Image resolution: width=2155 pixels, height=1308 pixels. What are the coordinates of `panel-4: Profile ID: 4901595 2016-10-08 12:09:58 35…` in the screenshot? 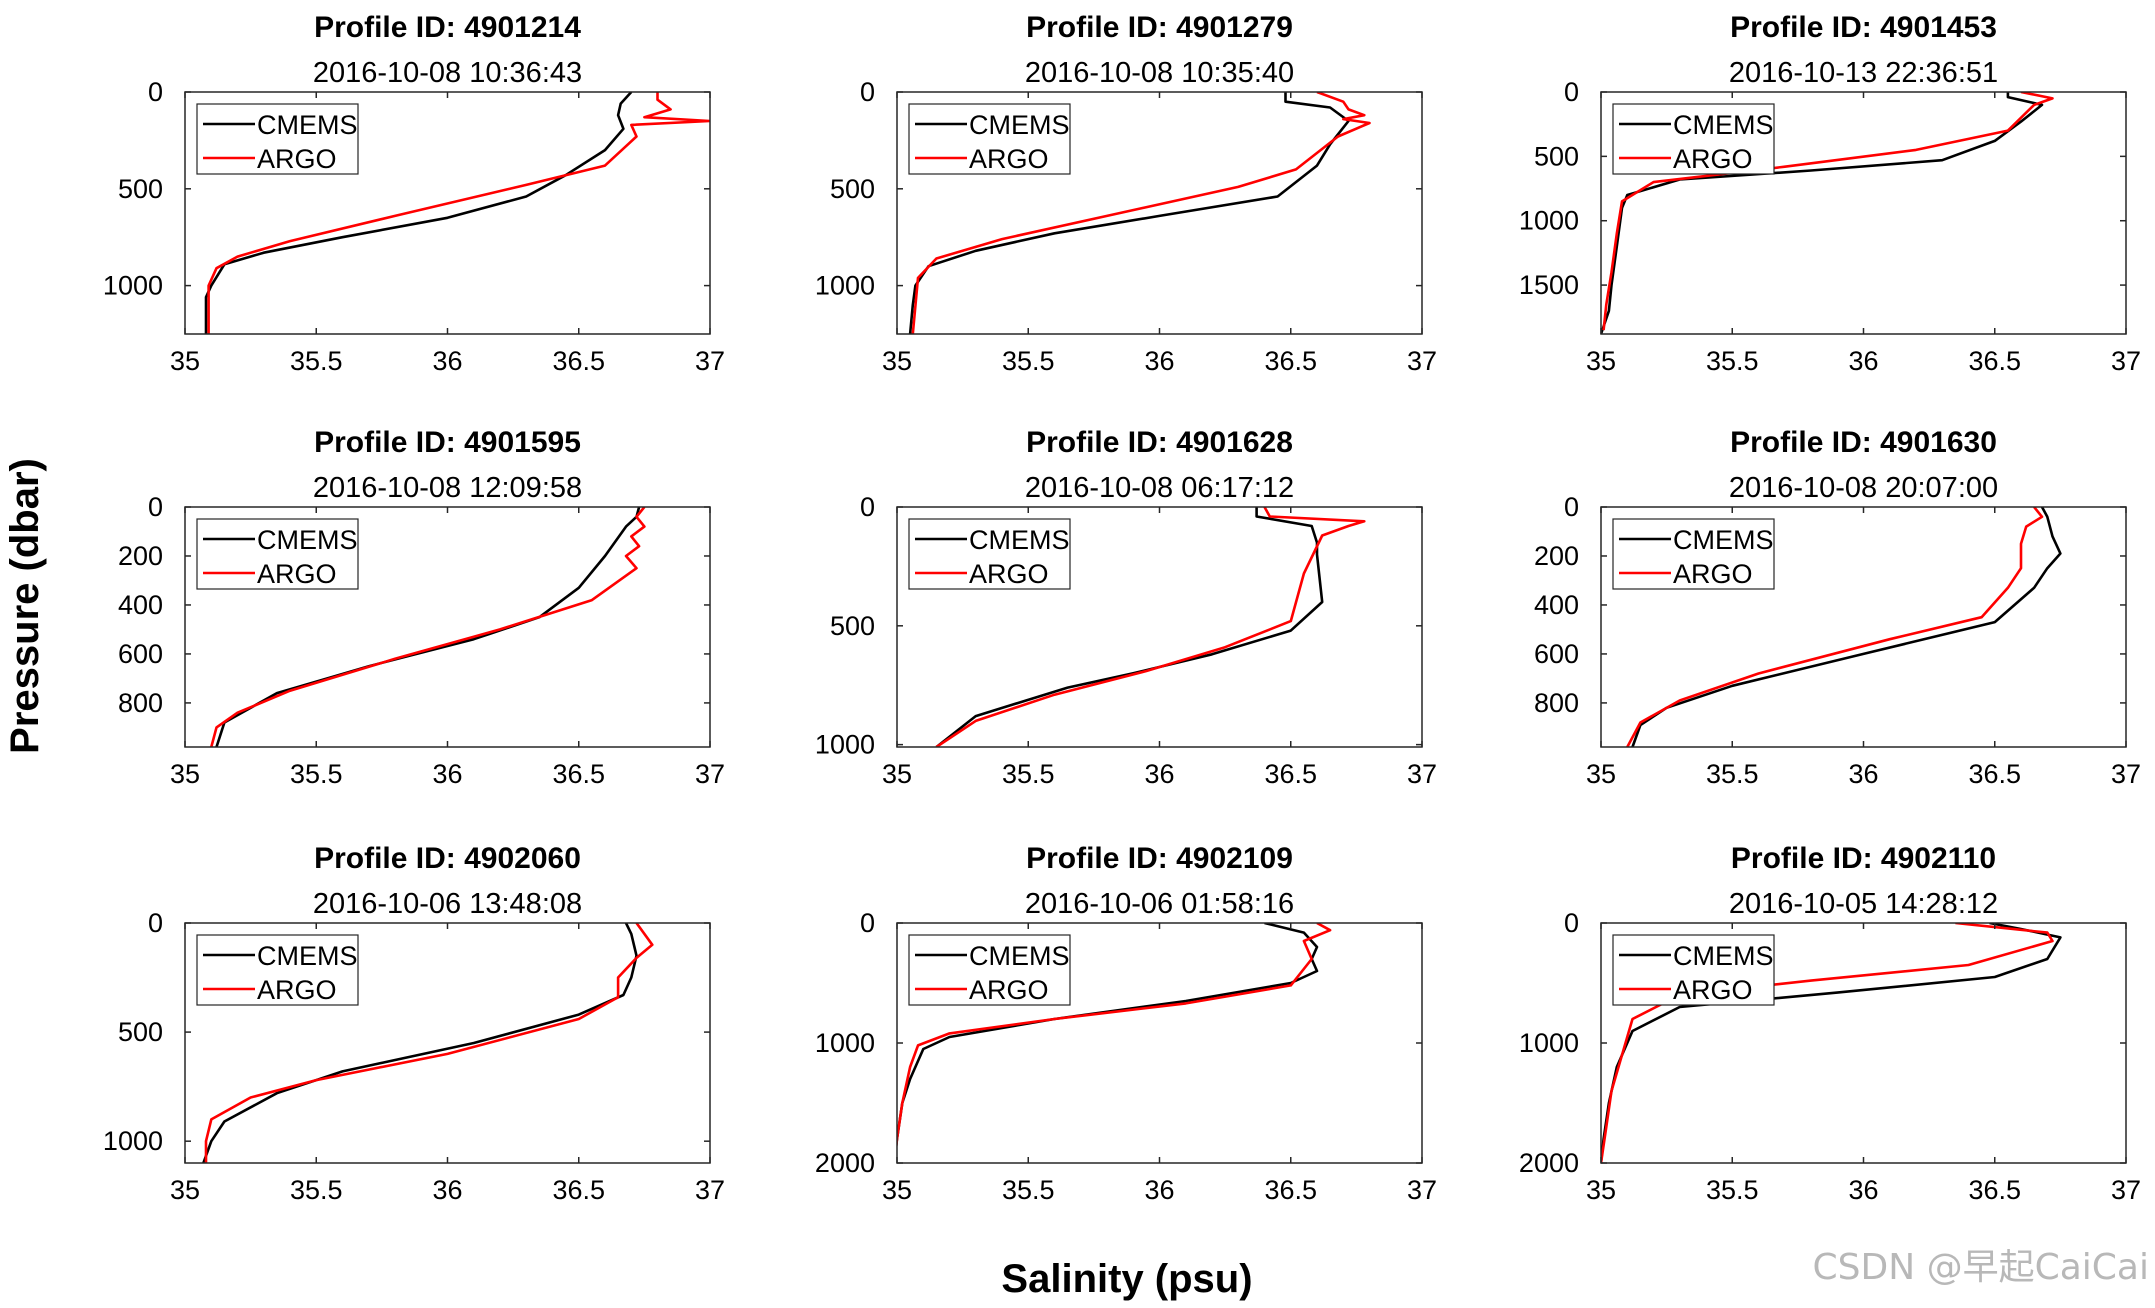 It's located at (421, 607).